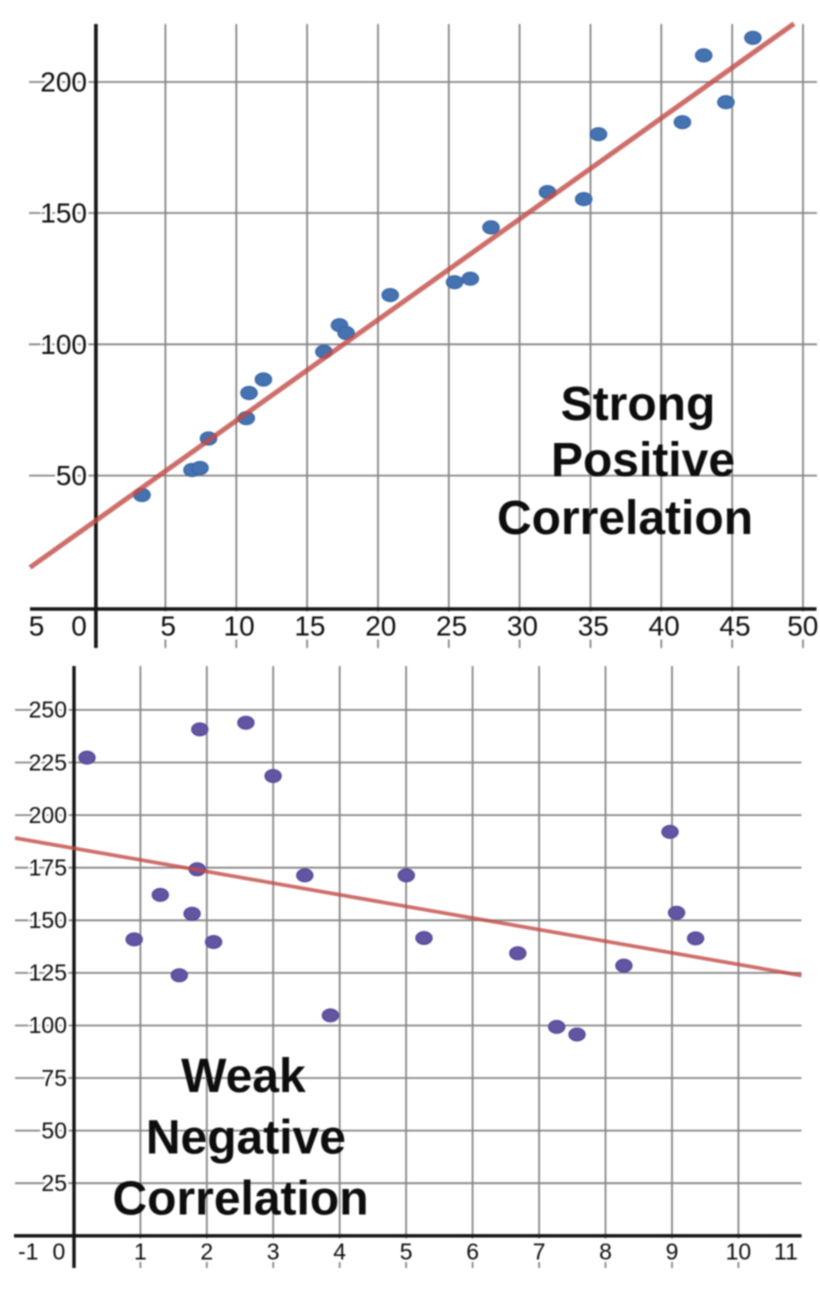 This screenshot has height=1298, width=820. I want to click on svg-text: 2, so click(206, 1252).